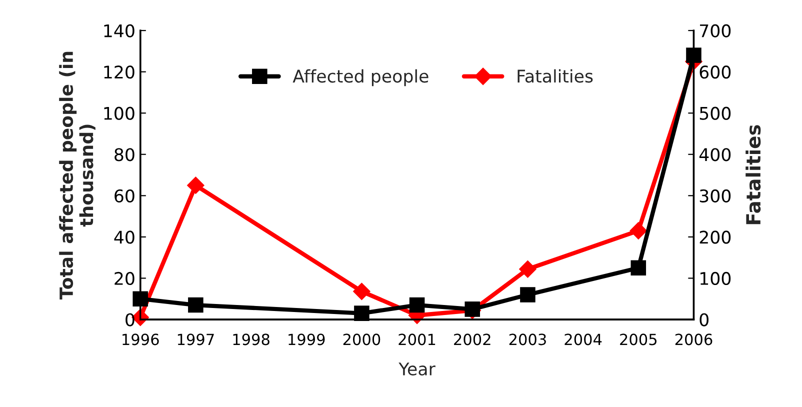 The height and width of the screenshot is (407, 802). What do you see at coordinates (360, 77) in the screenshot?
I see `legend-label: Affected people` at bounding box center [360, 77].